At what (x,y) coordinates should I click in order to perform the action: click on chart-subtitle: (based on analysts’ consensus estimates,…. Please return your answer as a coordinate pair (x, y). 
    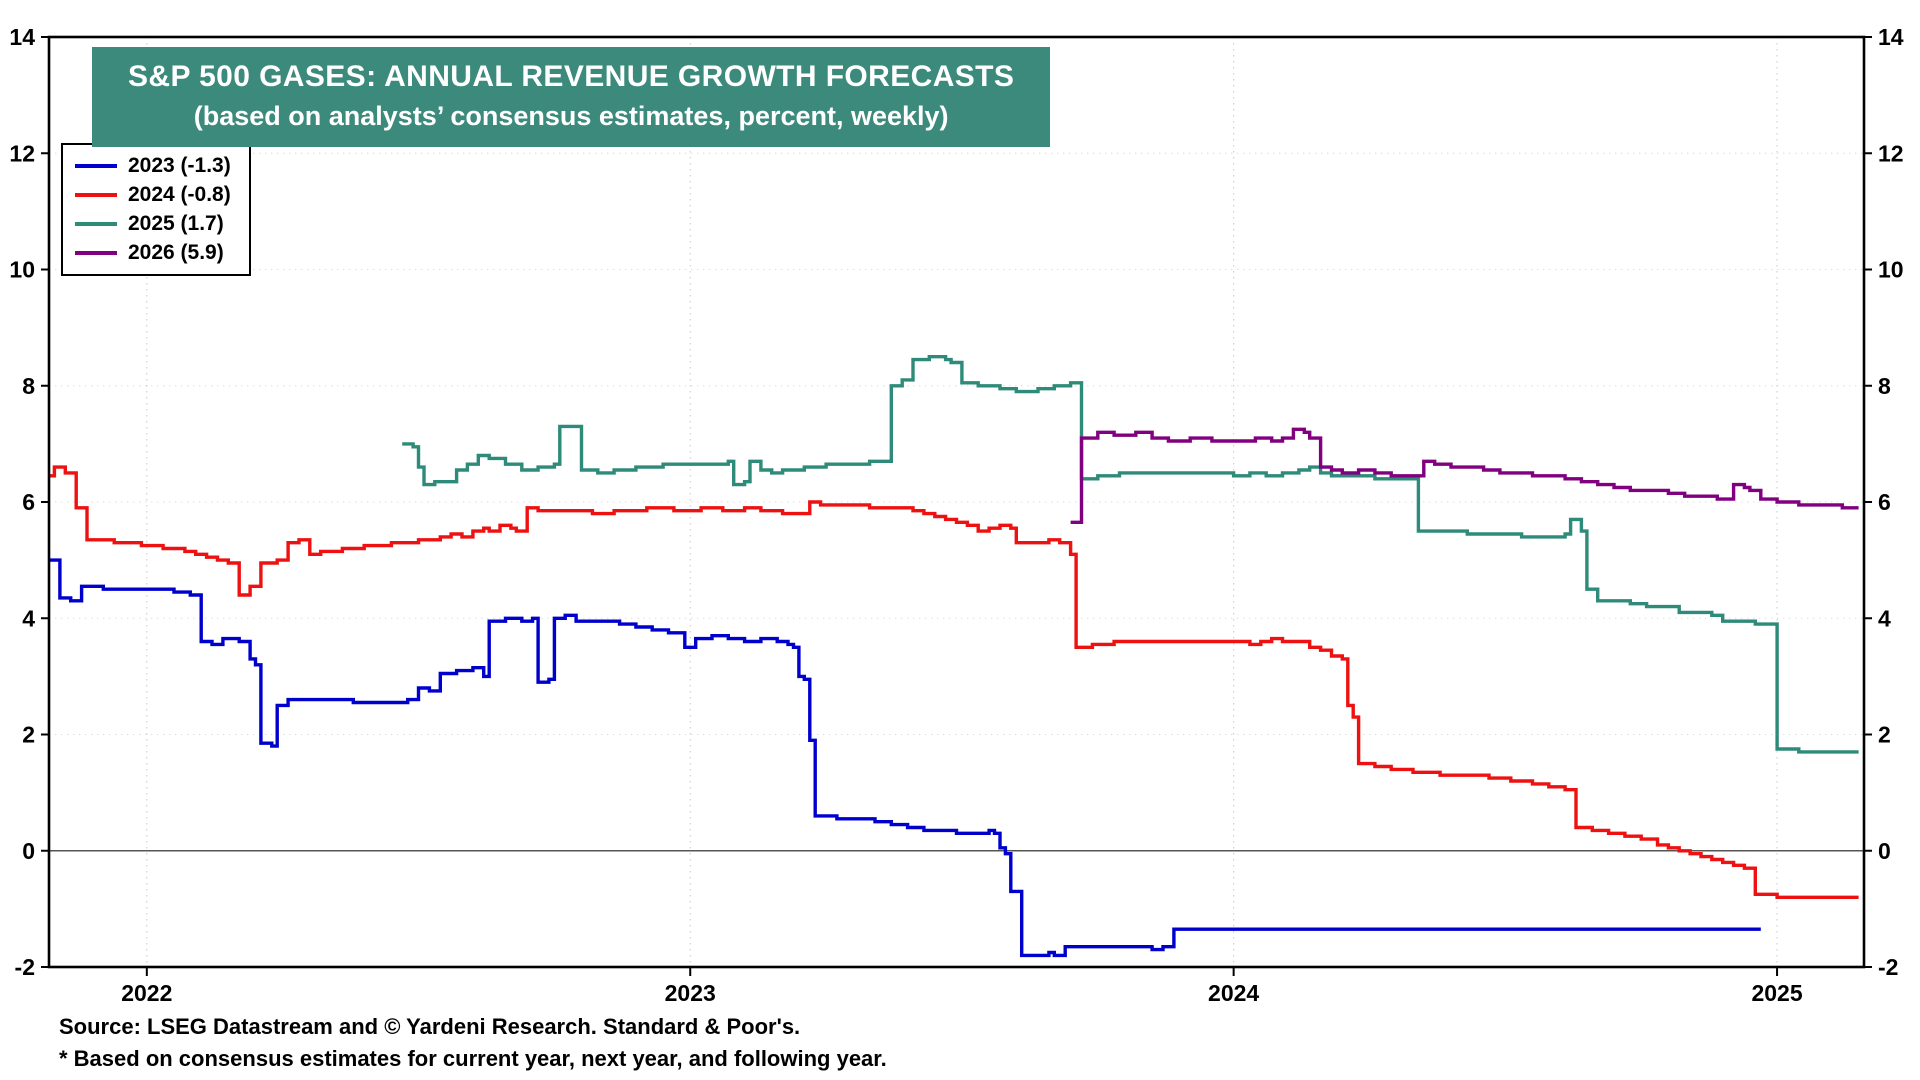
    Looking at the image, I should click on (571, 116).